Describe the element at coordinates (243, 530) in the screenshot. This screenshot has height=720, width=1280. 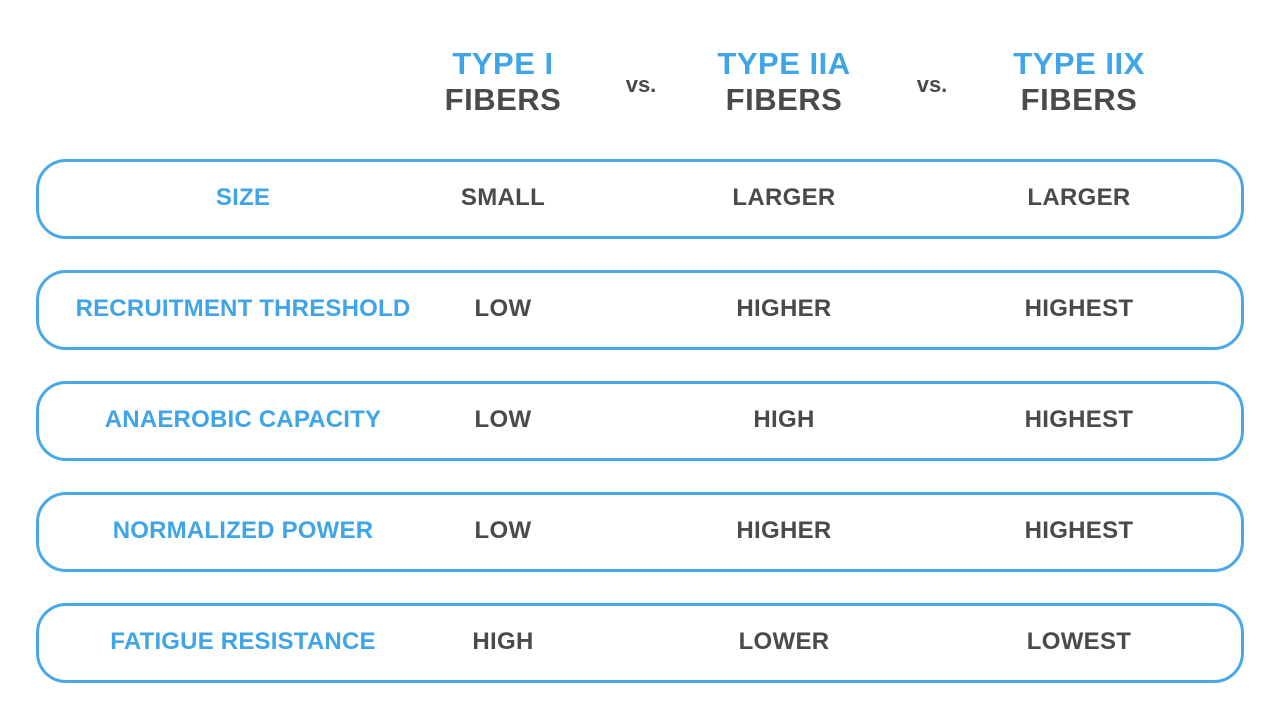
I see `row-label: NORMALIZED POWER` at that location.